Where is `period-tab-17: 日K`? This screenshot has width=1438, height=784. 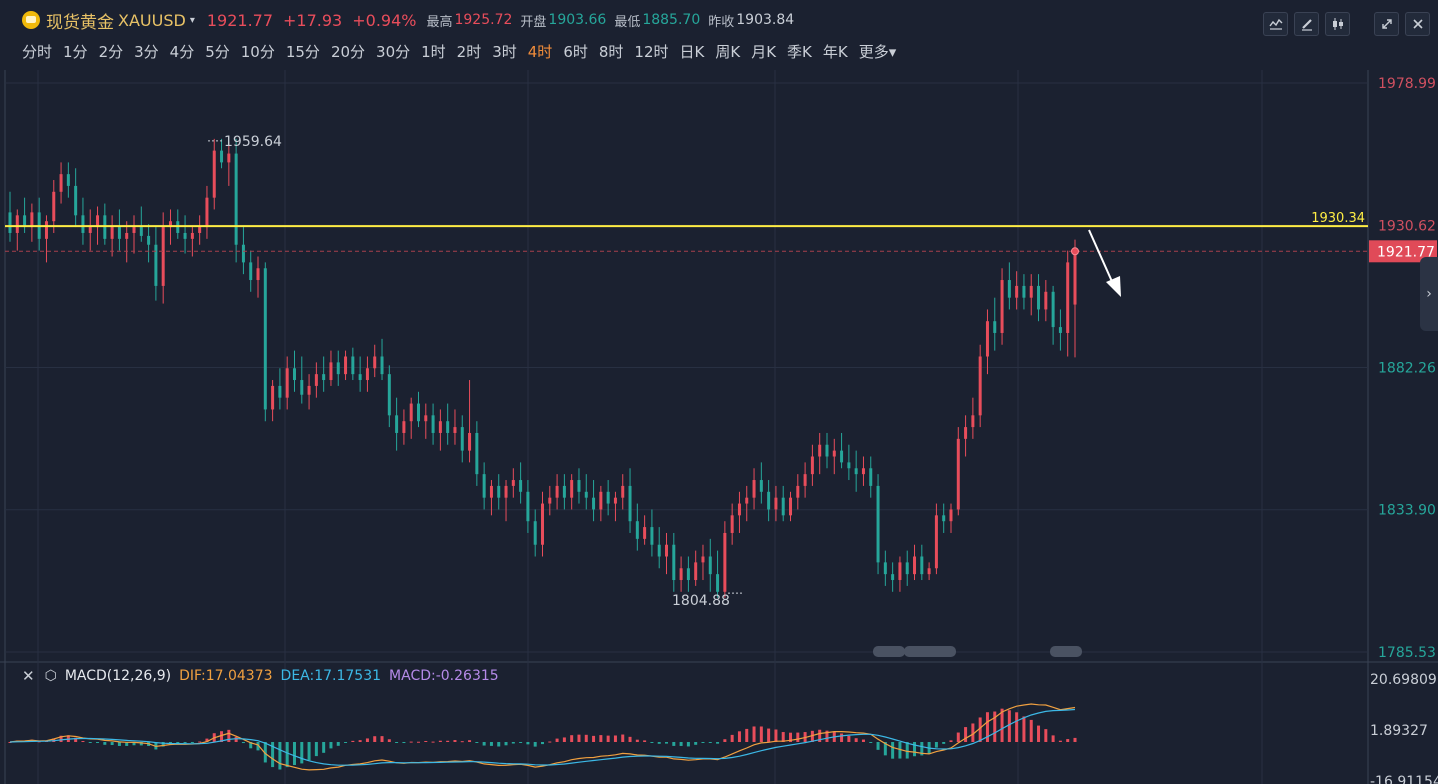 period-tab-17: 日K is located at coordinates (692, 51).